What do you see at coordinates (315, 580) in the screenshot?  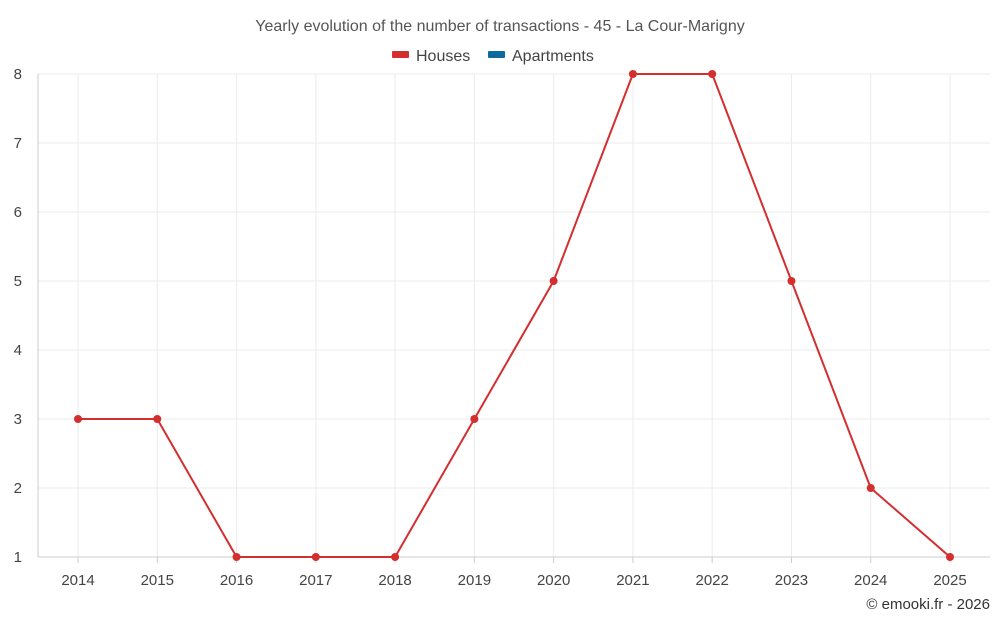 I see `x-tick-label: 2017` at bounding box center [315, 580].